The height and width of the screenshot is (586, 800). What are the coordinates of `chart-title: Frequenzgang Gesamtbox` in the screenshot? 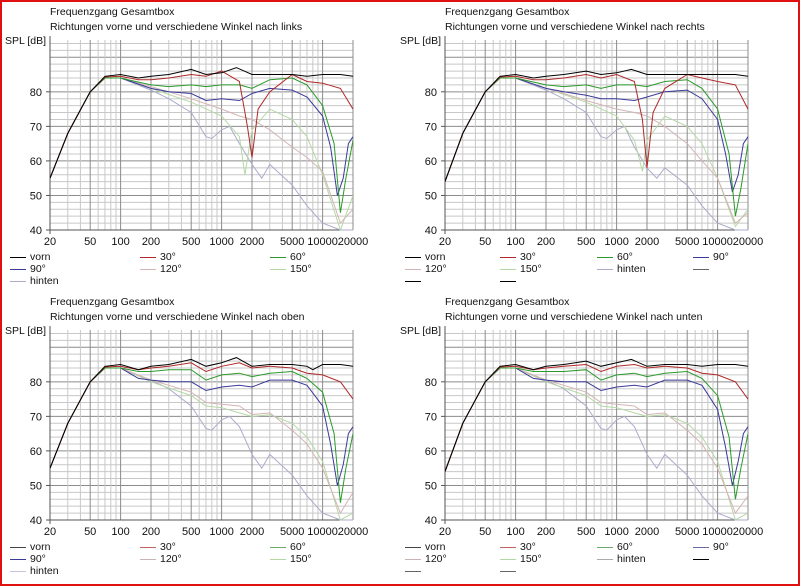 It's located at (507, 302).